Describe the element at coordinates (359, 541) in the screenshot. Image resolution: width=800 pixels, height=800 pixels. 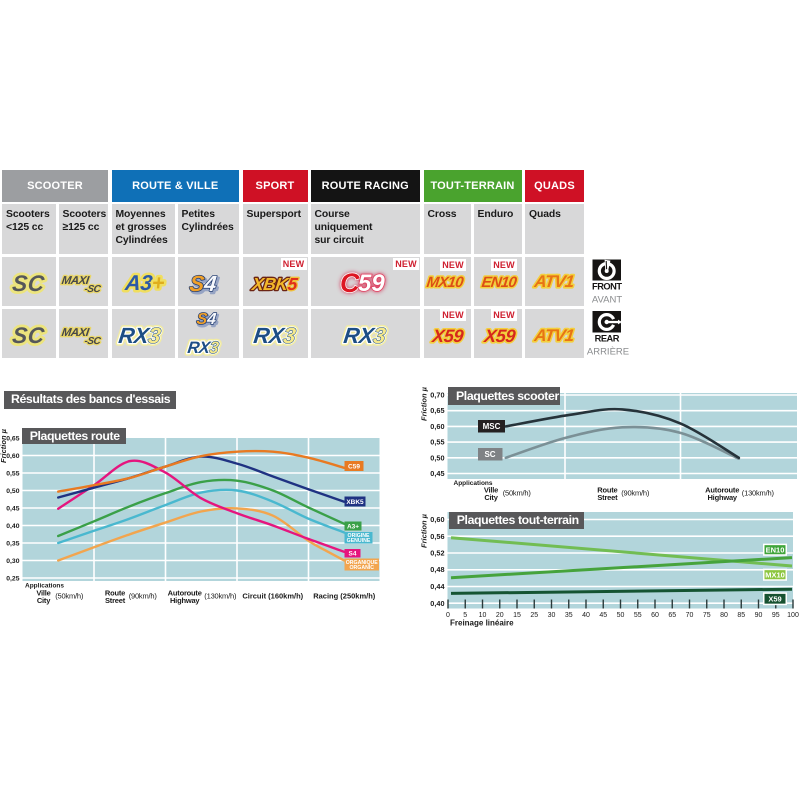
I see `svg-text: GENUINE` at that location.